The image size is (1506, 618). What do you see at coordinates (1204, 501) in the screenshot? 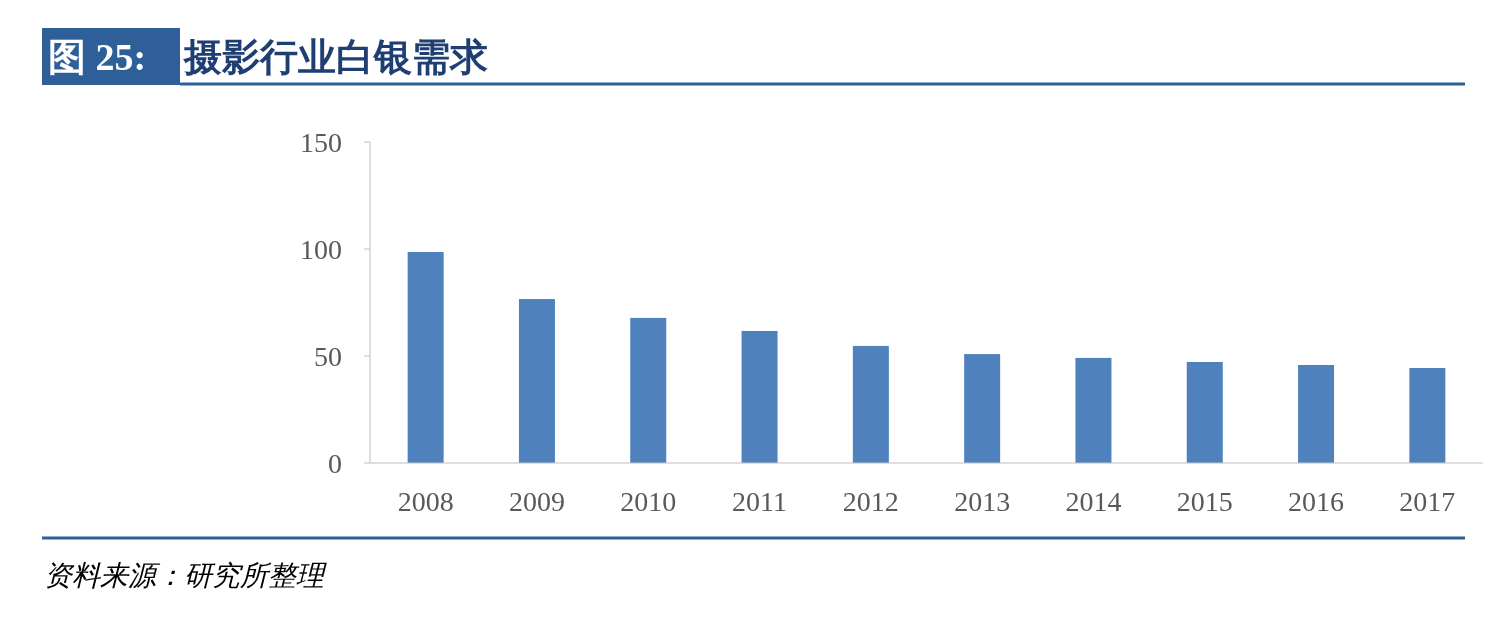
I see `x-tick-label: 2015` at bounding box center [1204, 501].